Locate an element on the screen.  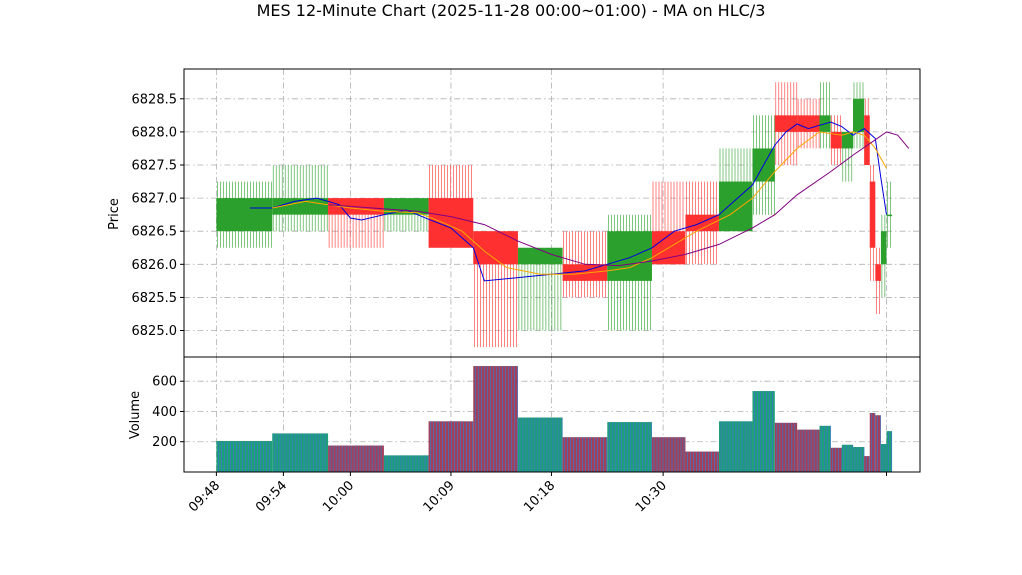
x-tick-label: 09:48 is located at coordinates (204, 496).